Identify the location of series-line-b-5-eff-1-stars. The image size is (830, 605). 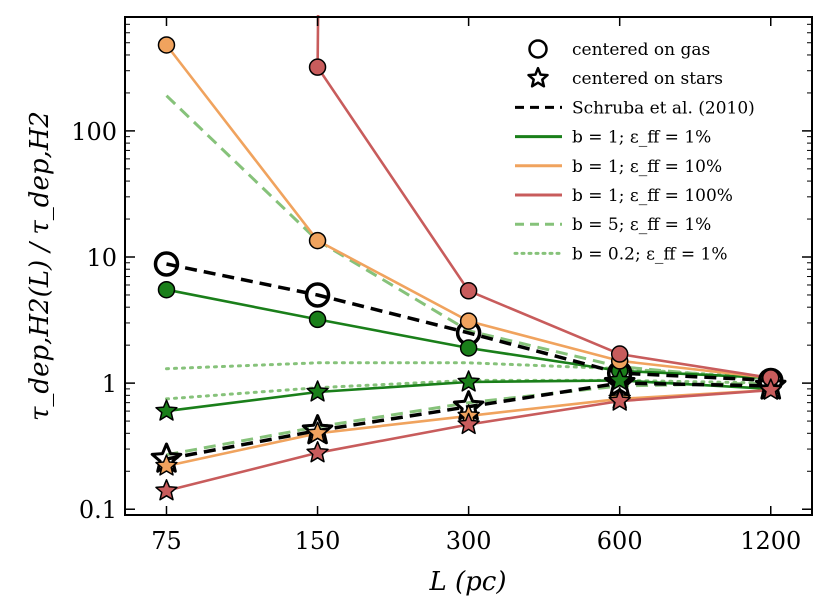
(468, 419).